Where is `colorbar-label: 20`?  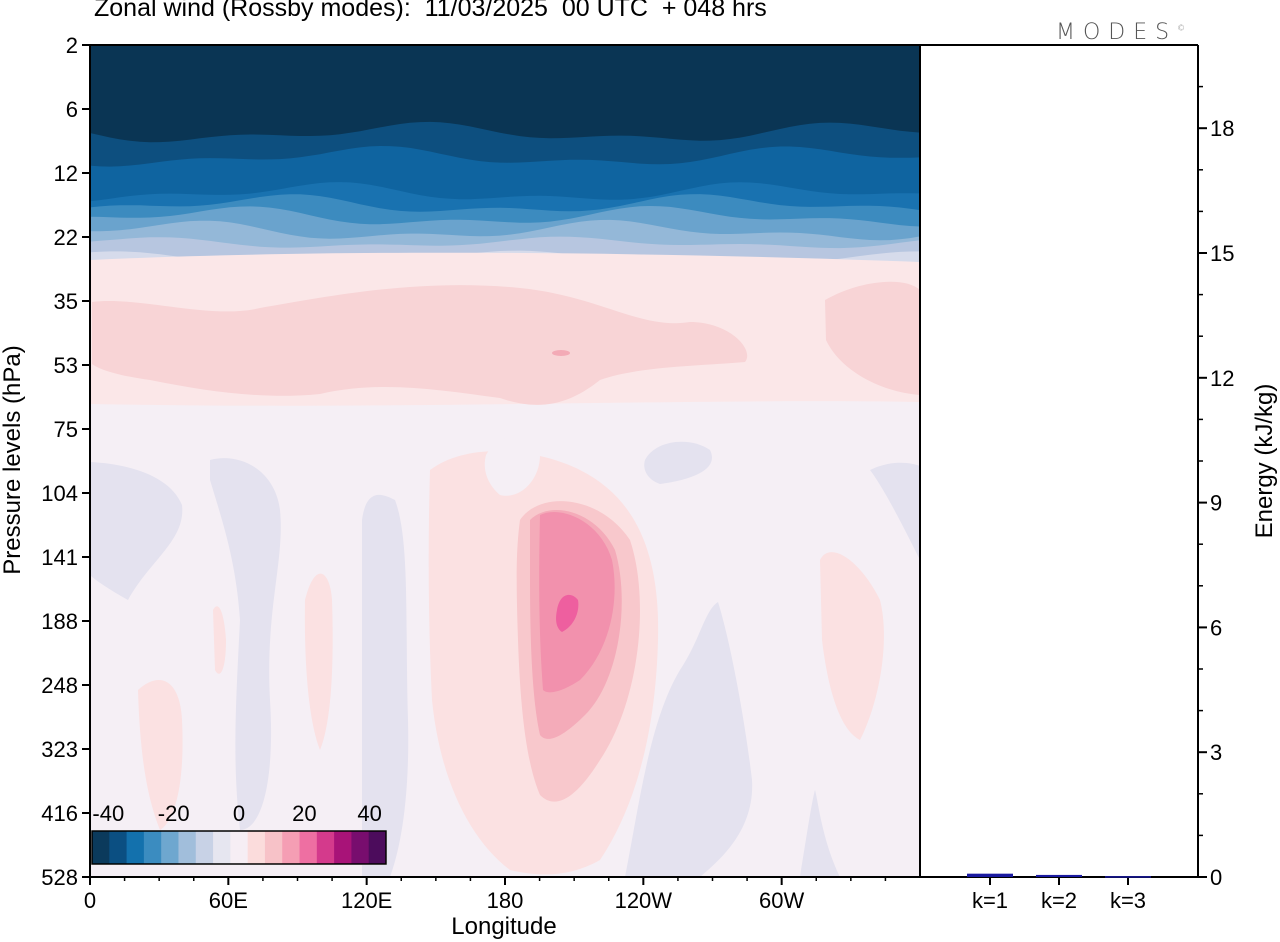 colorbar-label: 20 is located at coordinates (304, 813).